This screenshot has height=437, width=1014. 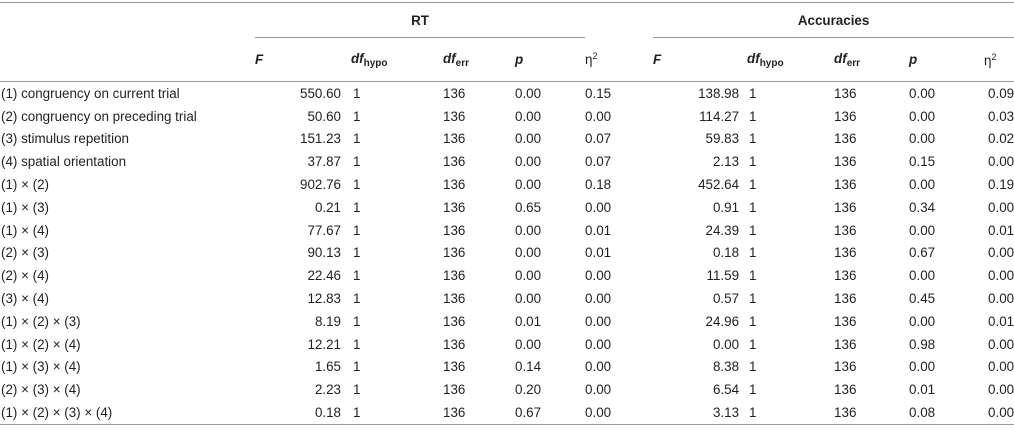 What do you see at coordinates (320, 139) in the screenshot?
I see `rt-f-value: 151.23` at bounding box center [320, 139].